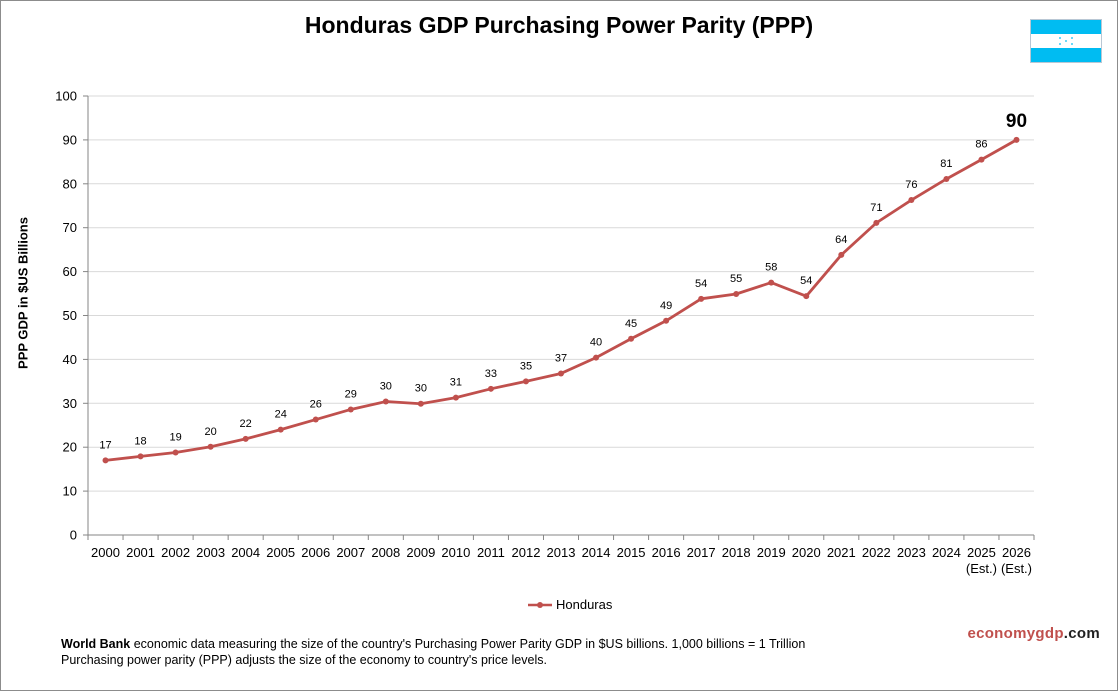  Describe the element at coordinates (666, 306) in the screenshot. I see `data-label: 49` at that location.